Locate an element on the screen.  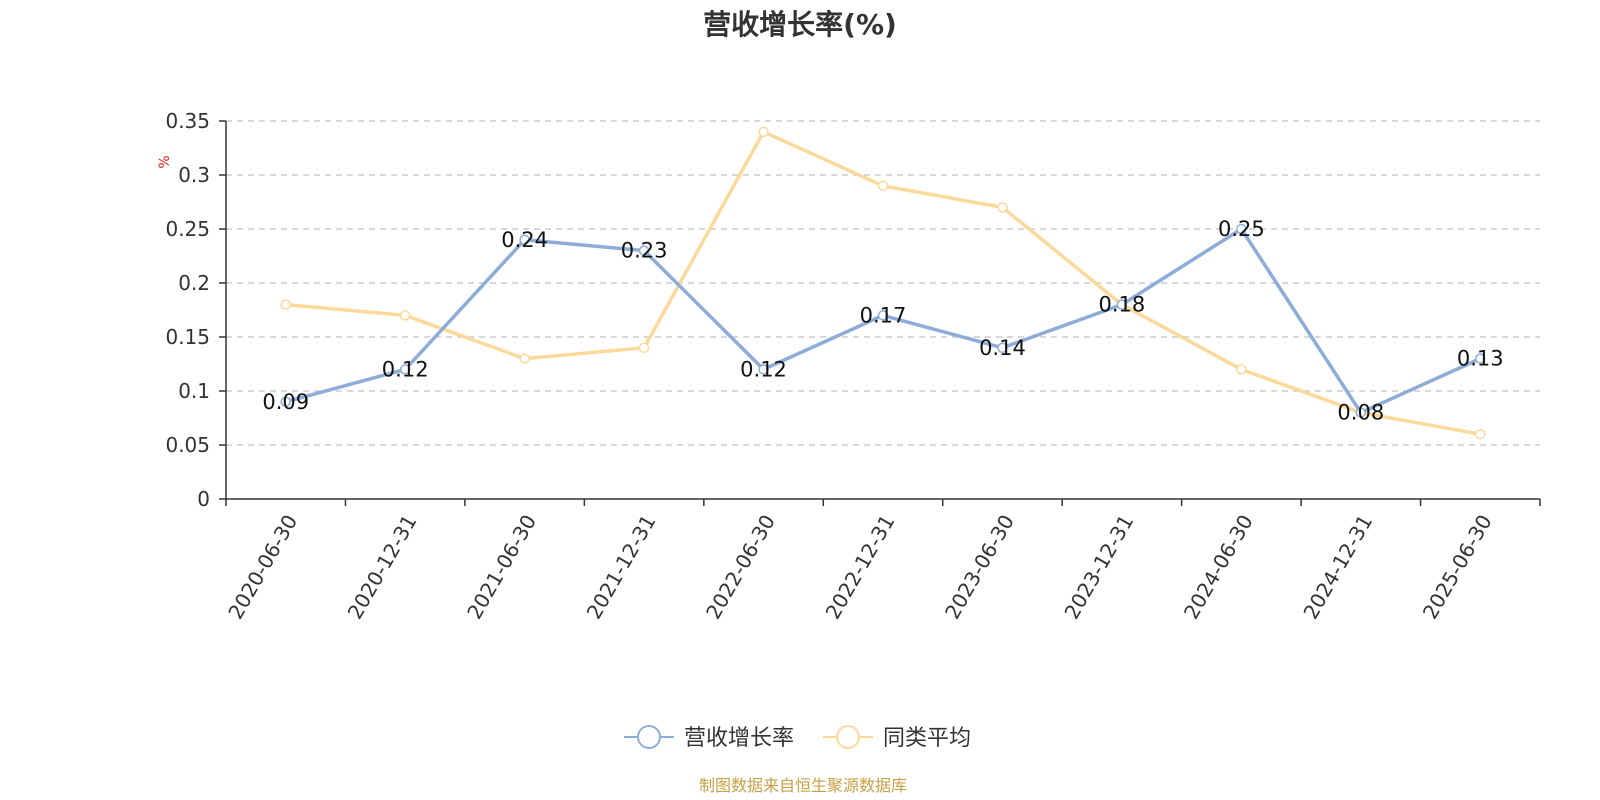
chart-title: 营收增长率(%) is located at coordinates (800, 24).